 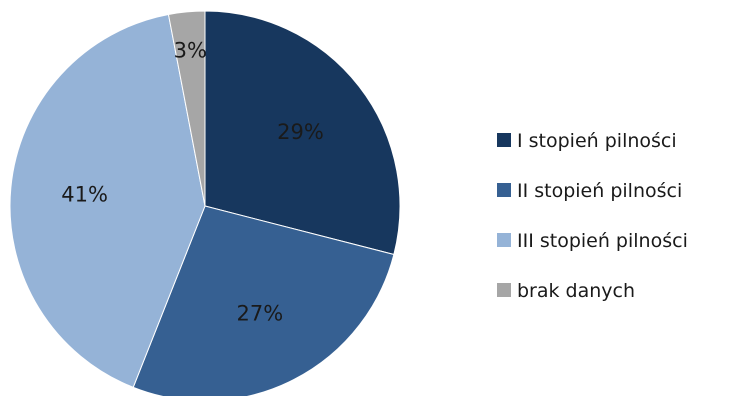 I want to click on pie-slice, so click(x=186, y=108).